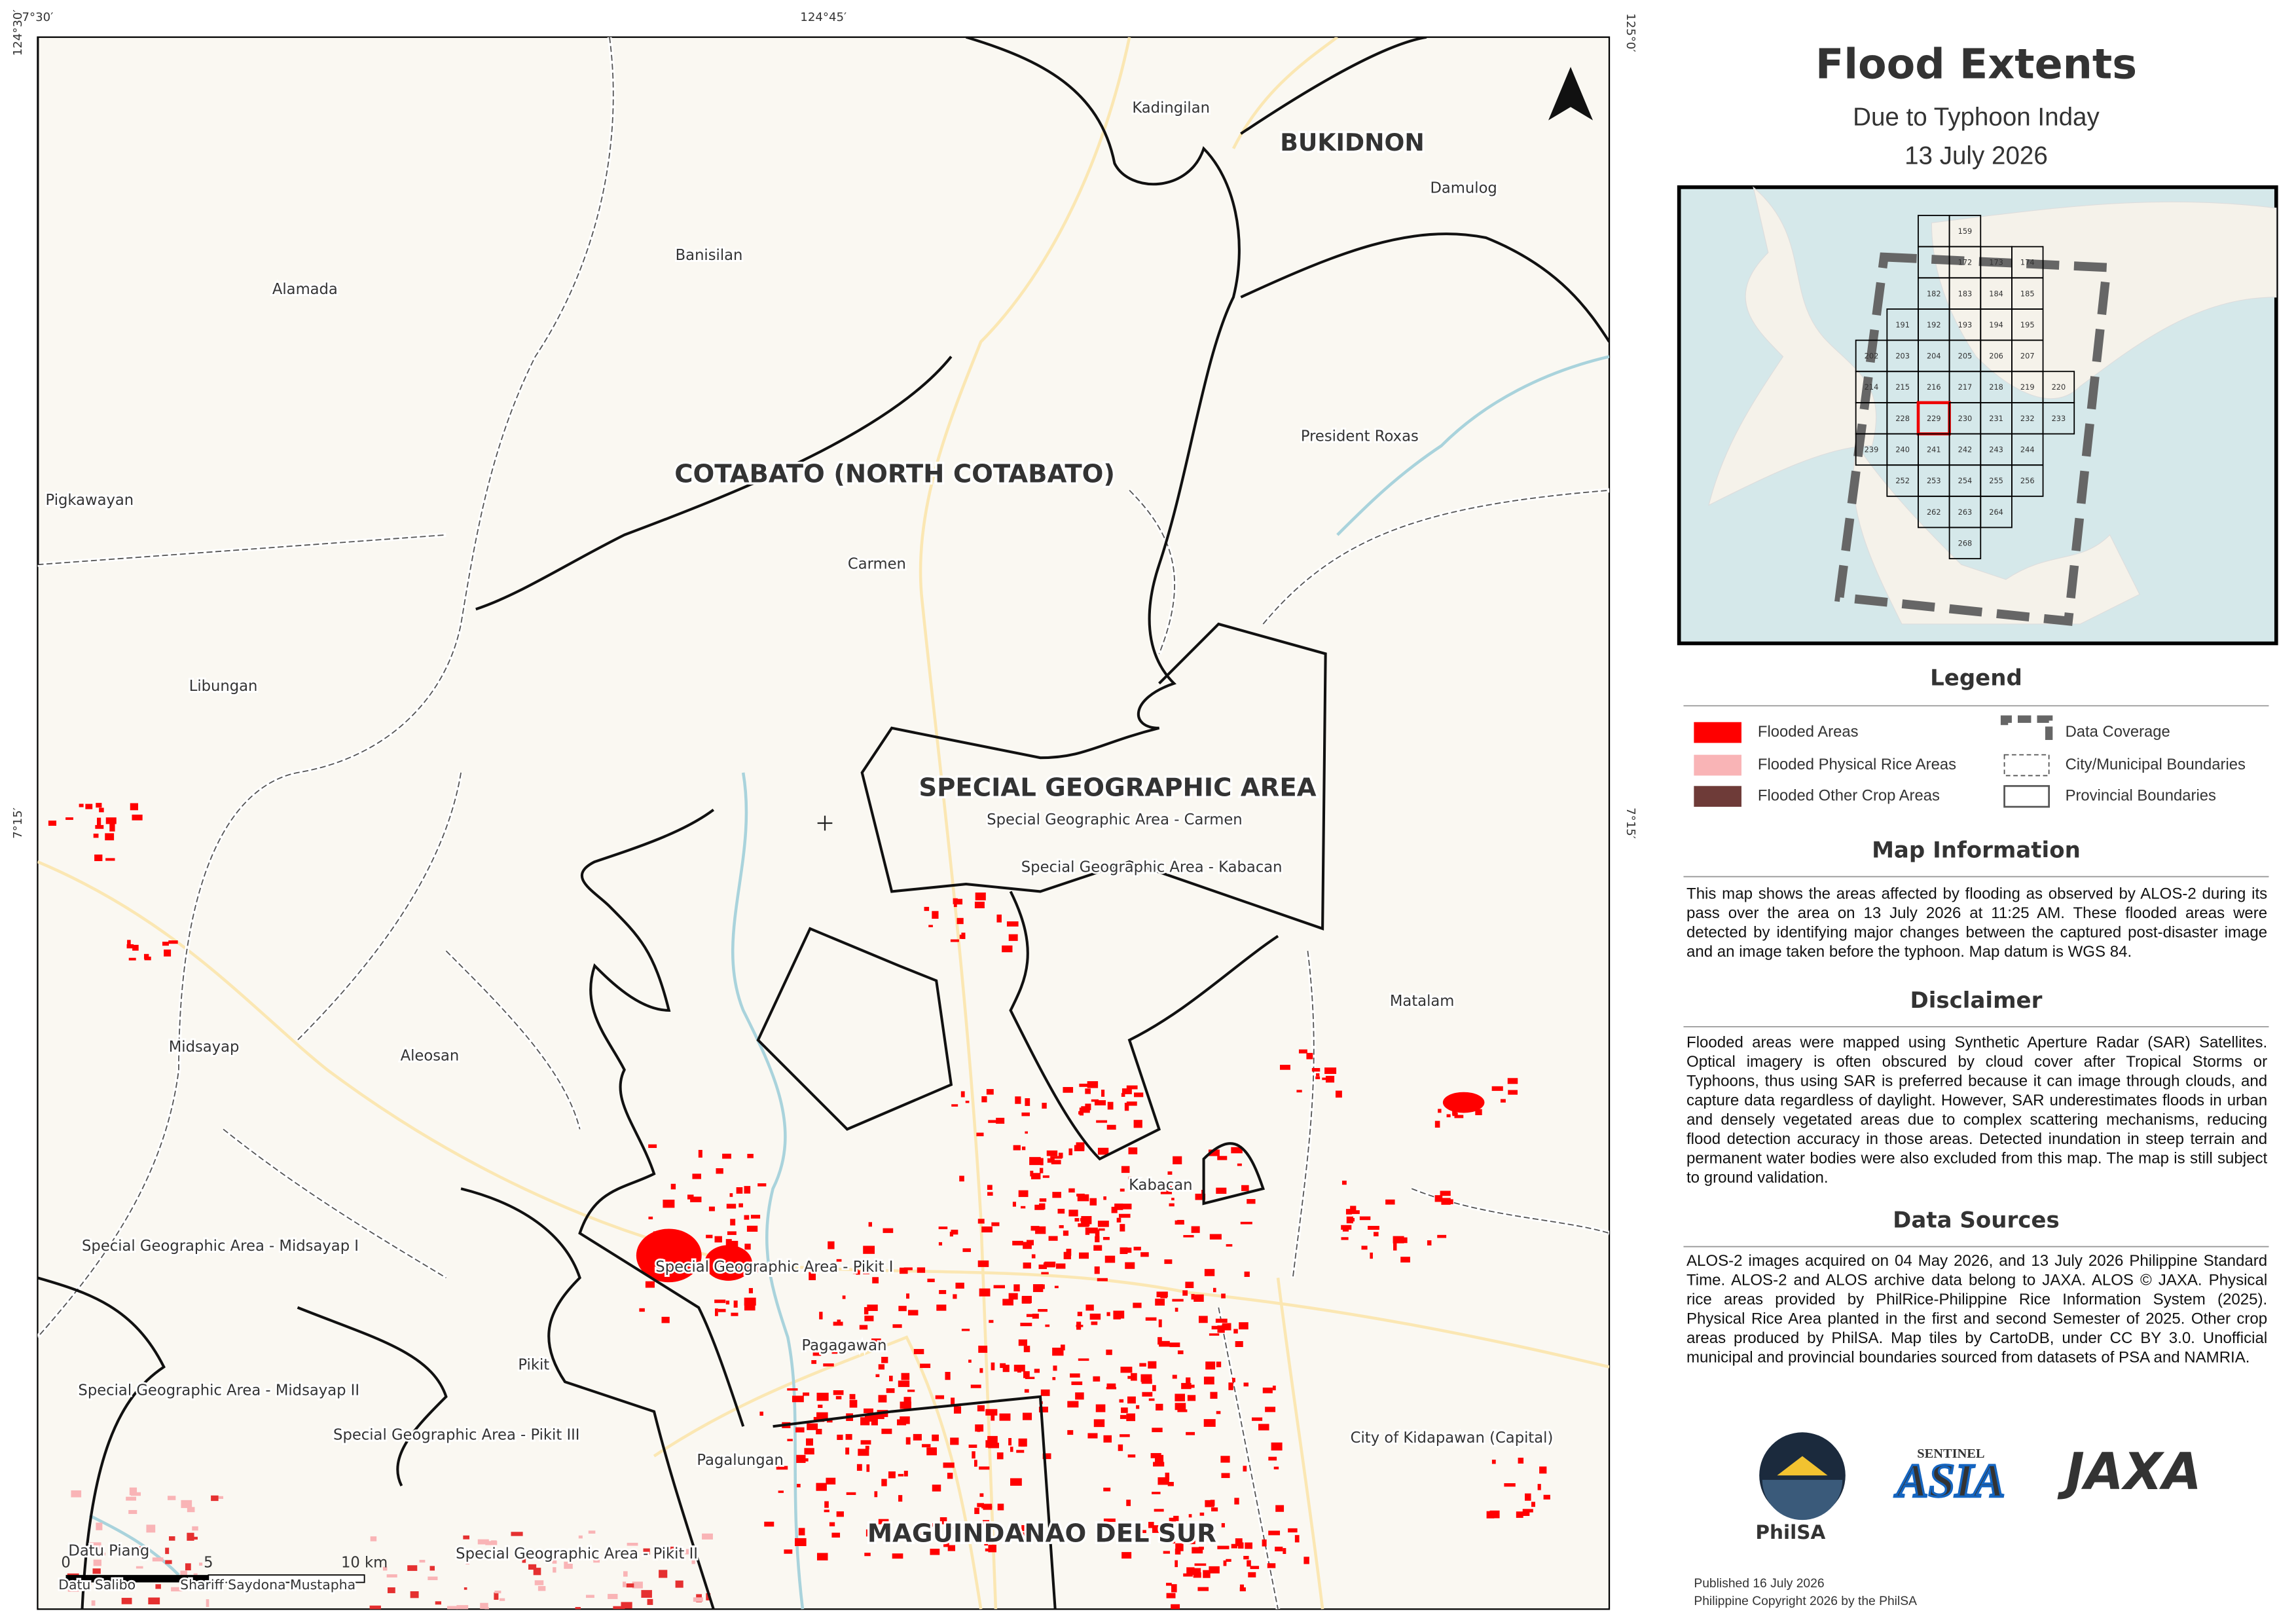  Describe the element at coordinates (740, 1460) in the screenshot. I see `place-label: Pagalungan` at that location.